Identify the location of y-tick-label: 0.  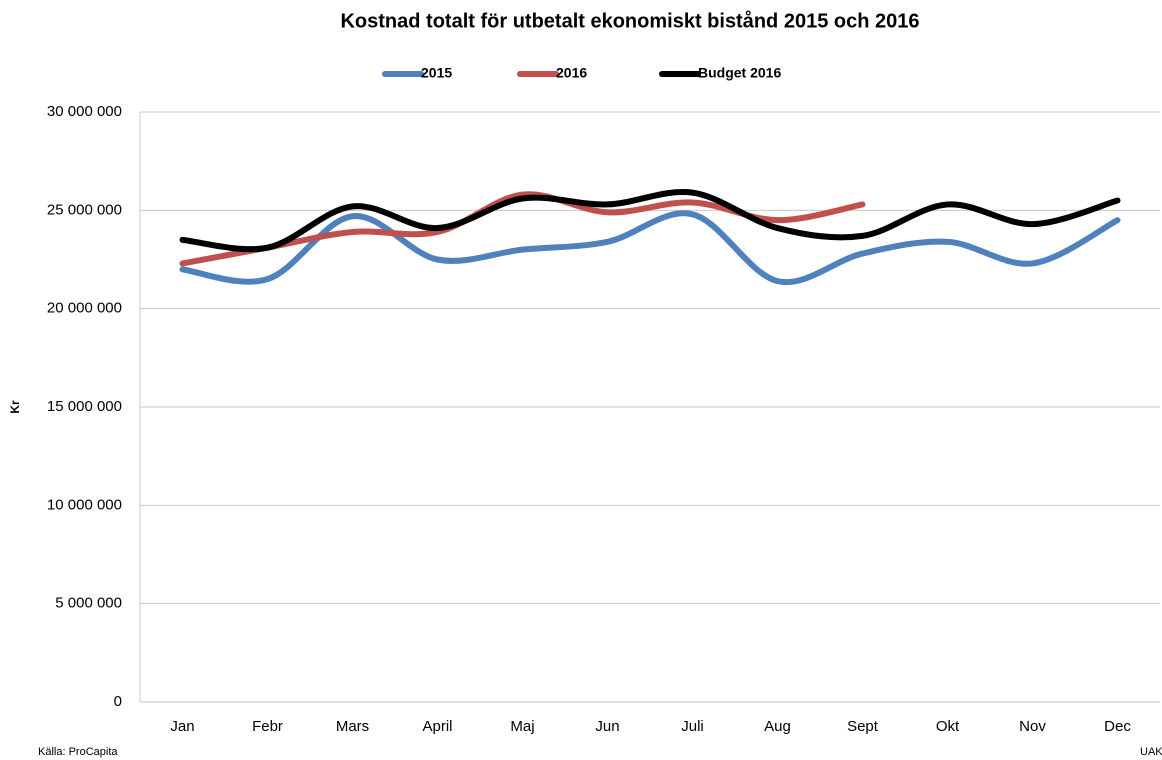
(118, 701).